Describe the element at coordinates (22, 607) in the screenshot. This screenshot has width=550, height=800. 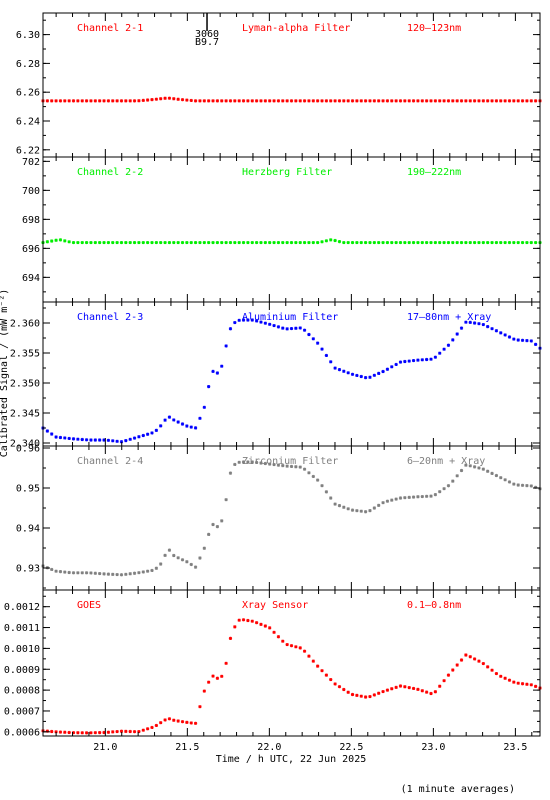
I see `y-tick-label: 0.0012` at that location.